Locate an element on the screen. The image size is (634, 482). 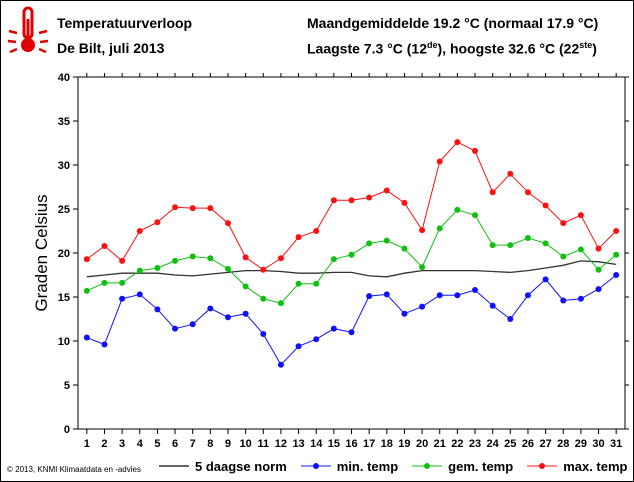
legend-item-norm: 5 daagse norm is located at coordinates (223, 466).